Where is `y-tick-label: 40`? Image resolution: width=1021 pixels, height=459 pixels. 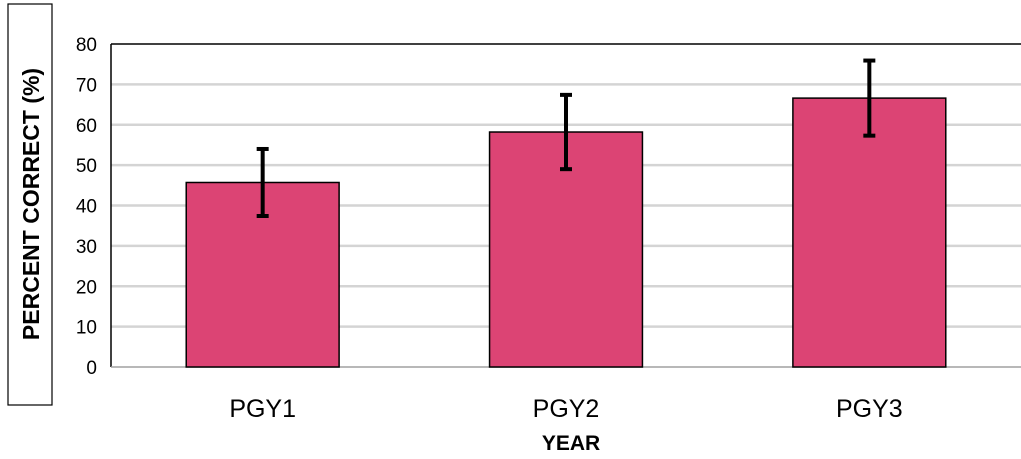 y-tick-label: 40 is located at coordinates (86, 207).